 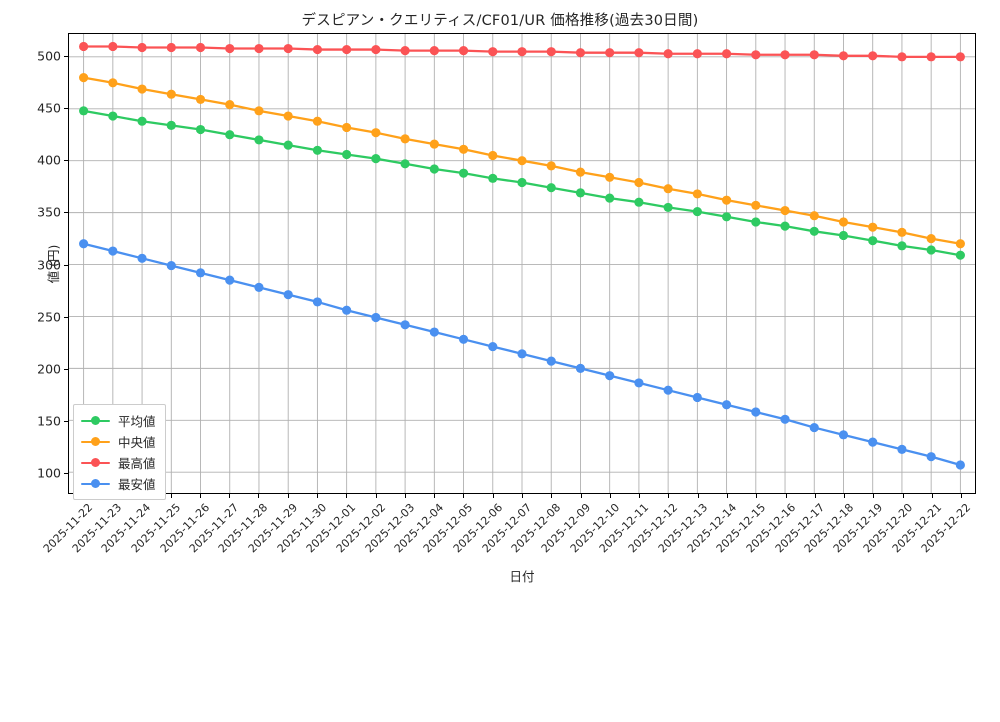 I want to click on y-tick-label: 400, so click(x=49, y=160).